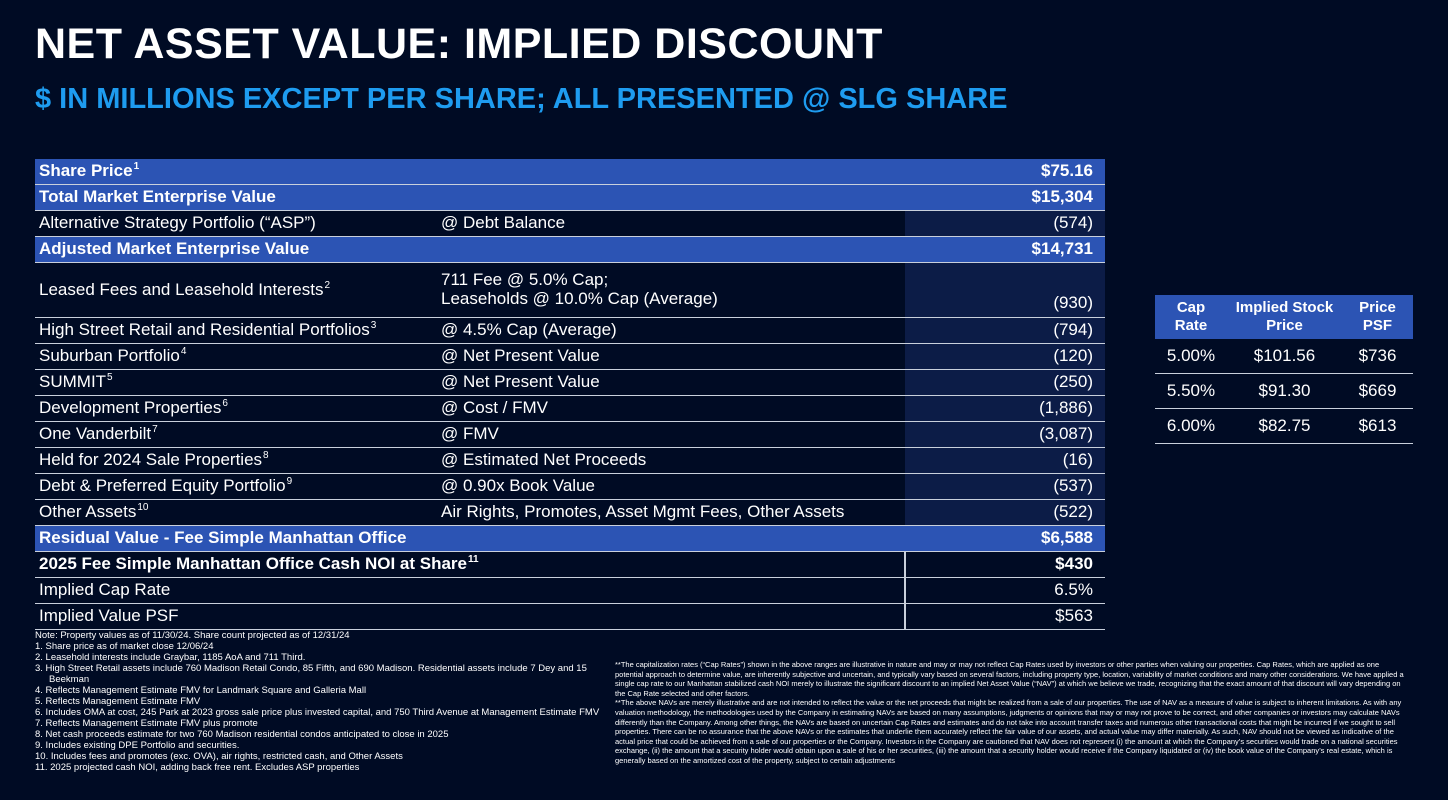  Describe the element at coordinates (579, 298) in the screenshot. I see `row-method-line2: Leaseholds @ 10.0% Cap (Average)` at that location.